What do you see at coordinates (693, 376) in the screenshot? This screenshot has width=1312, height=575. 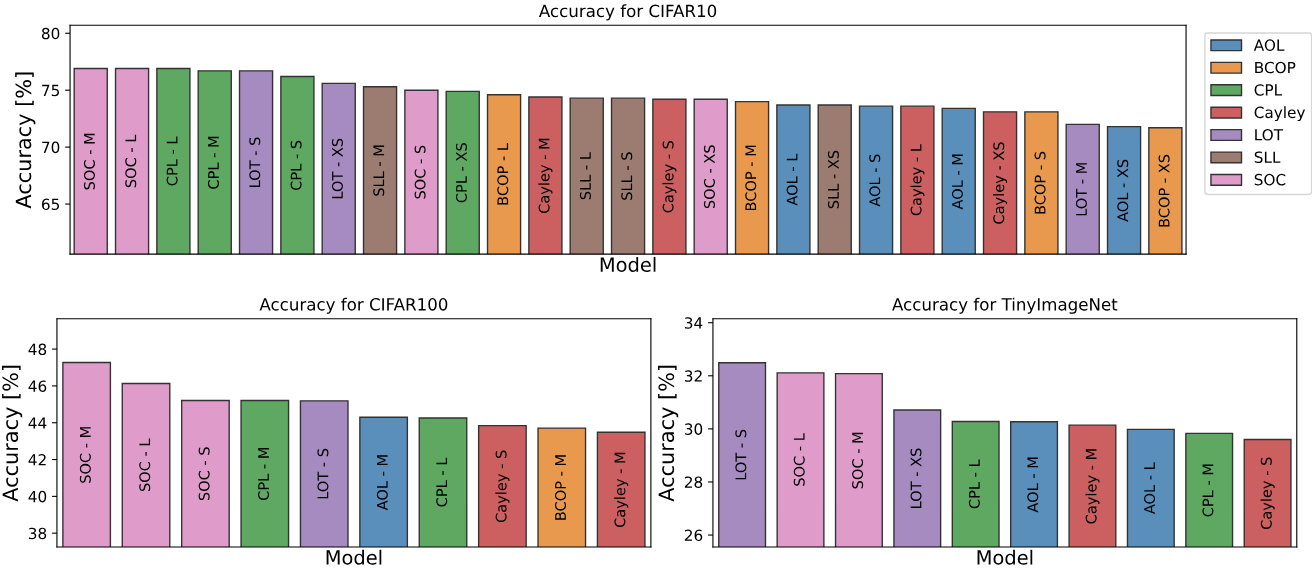 I see `y-tick-label: 32` at bounding box center [693, 376].